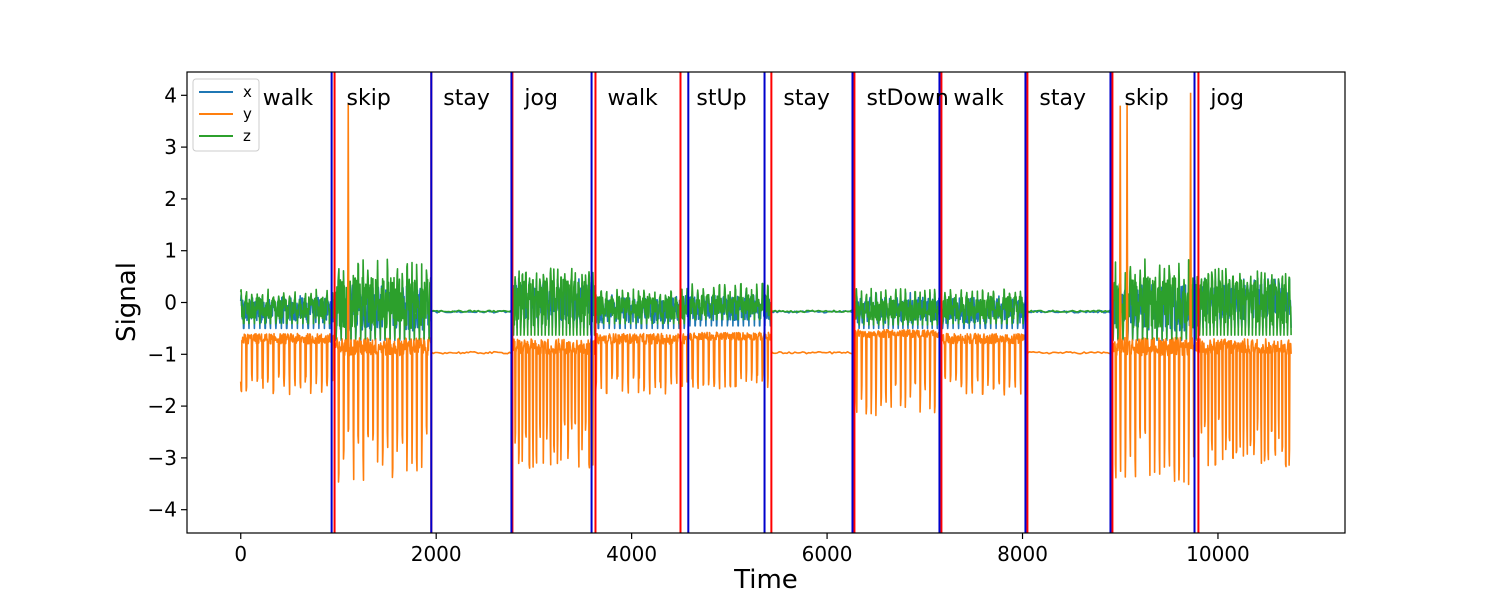  What do you see at coordinates (127, 302) in the screenshot?
I see `y-axis-title: Signal` at bounding box center [127, 302].